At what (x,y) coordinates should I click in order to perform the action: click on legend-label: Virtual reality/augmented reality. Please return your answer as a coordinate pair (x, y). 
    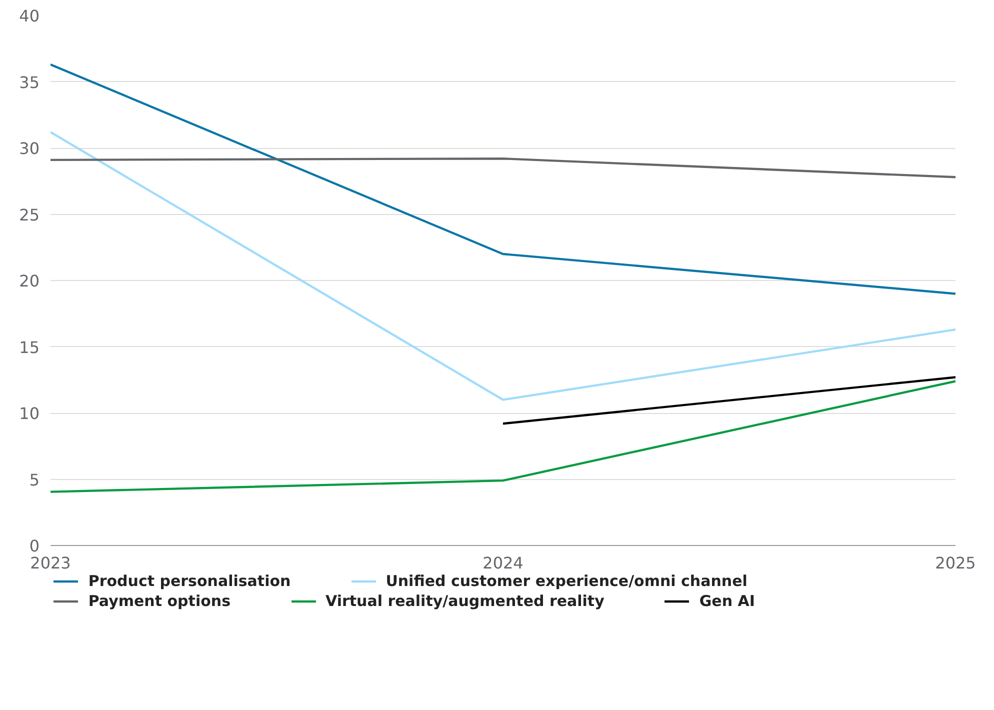
    Looking at the image, I should click on (465, 601).